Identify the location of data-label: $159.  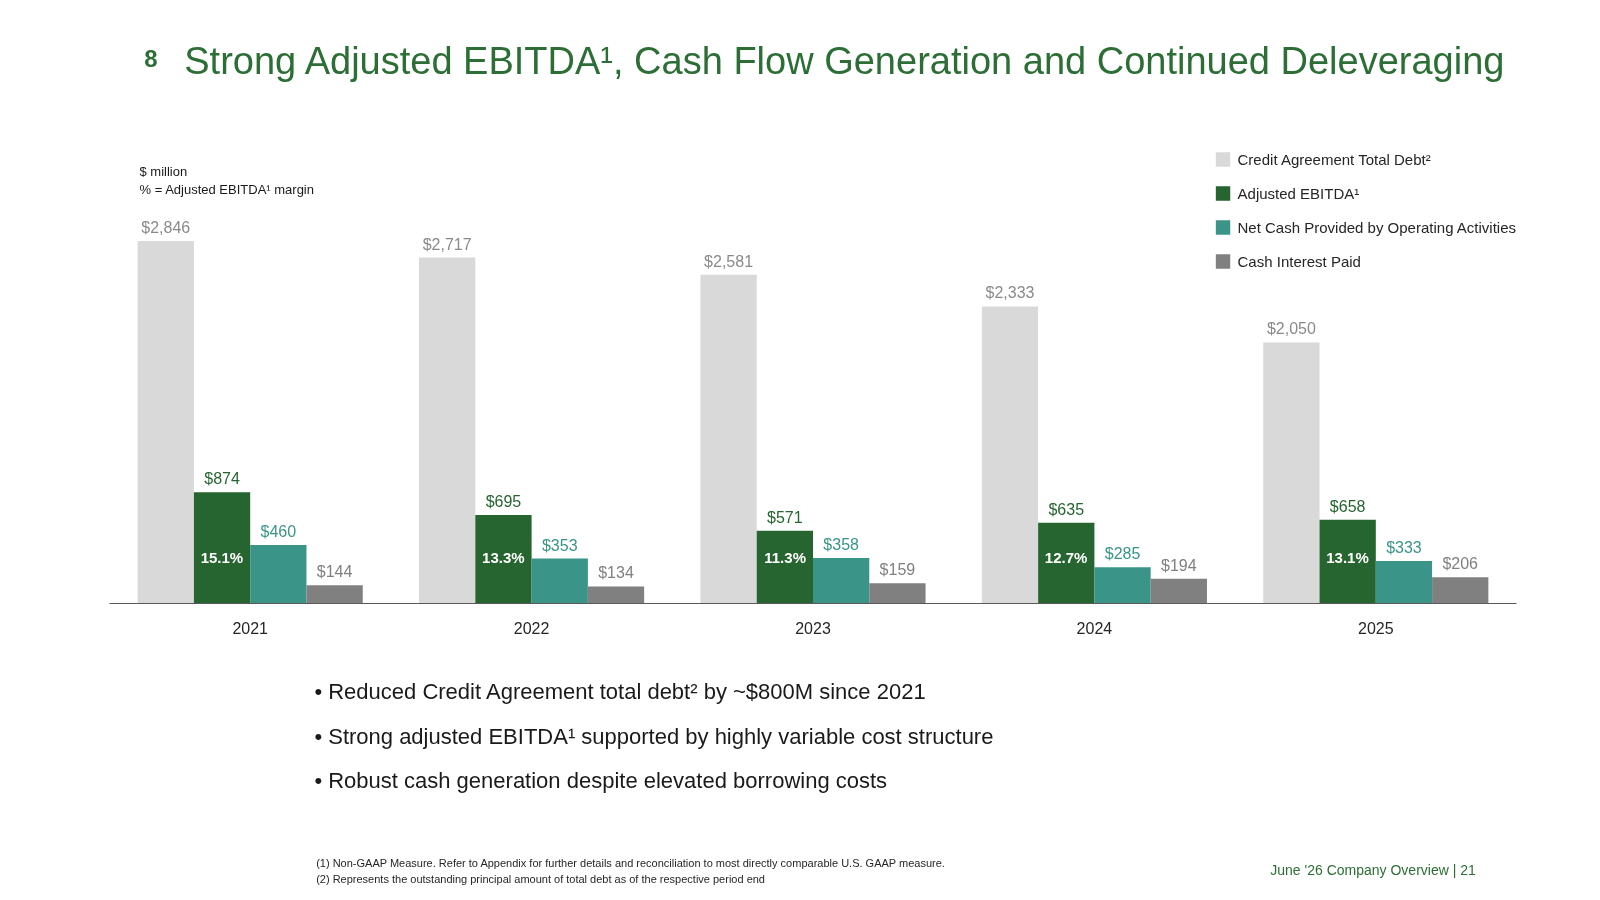
(897, 570).